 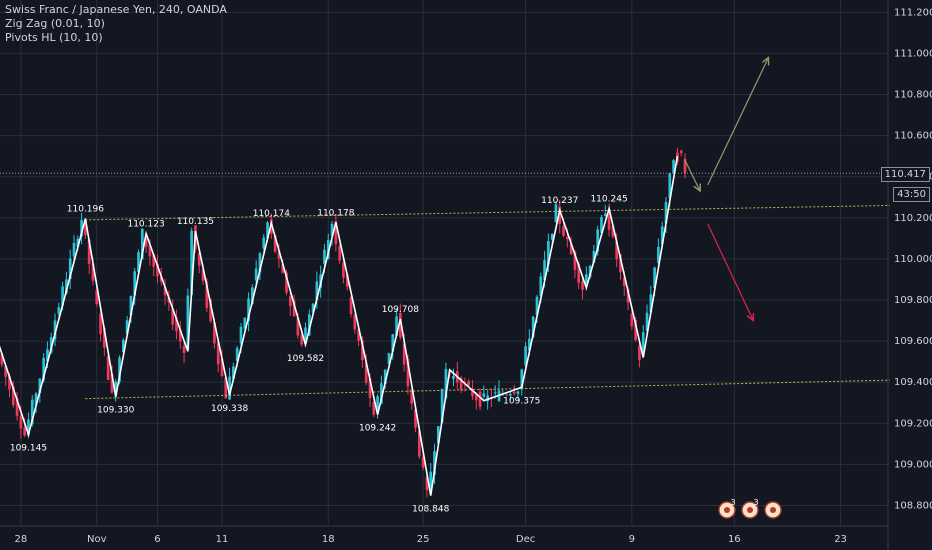 I want to click on y-tick-label: 109.200, so click(x=913, y=423).